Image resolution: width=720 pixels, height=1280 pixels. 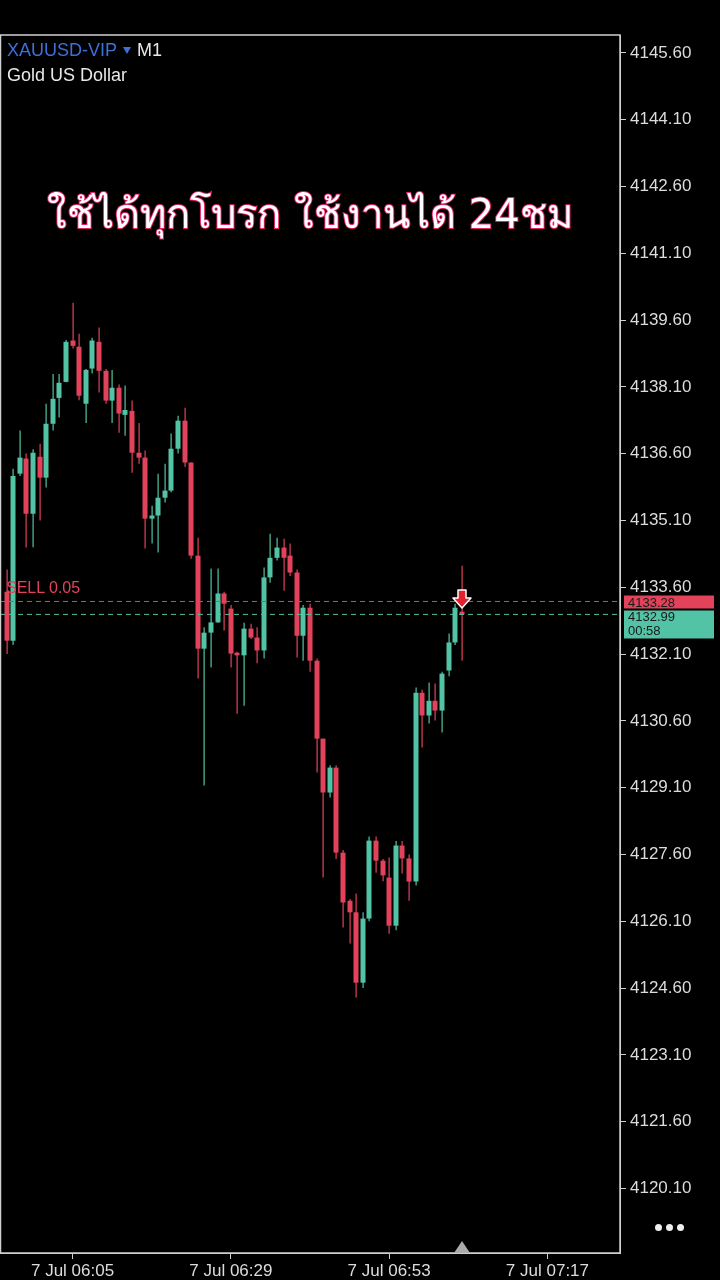 What do you see at coordinates (661, 252) in the screenshot?
I see `y-tick-label: 4141.10` at bounding box center [661, 252].